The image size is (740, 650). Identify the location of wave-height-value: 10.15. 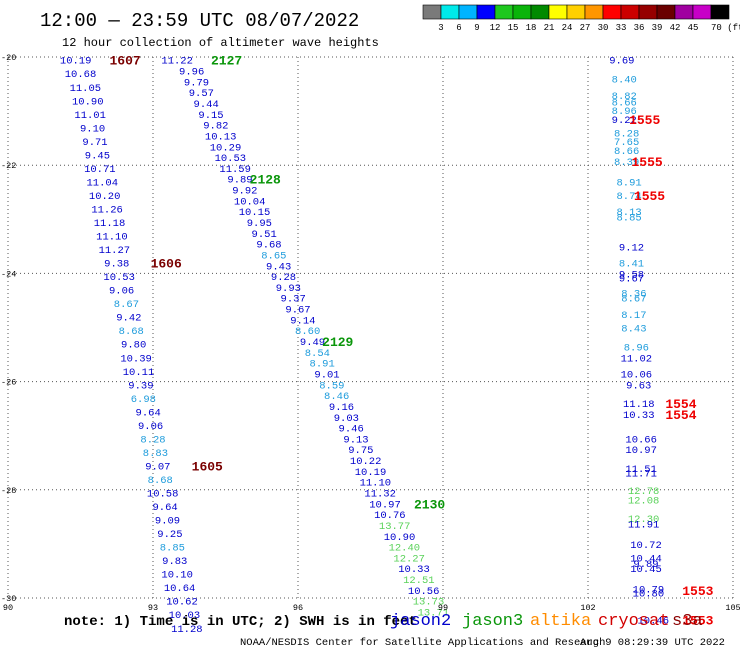
(255, 213).